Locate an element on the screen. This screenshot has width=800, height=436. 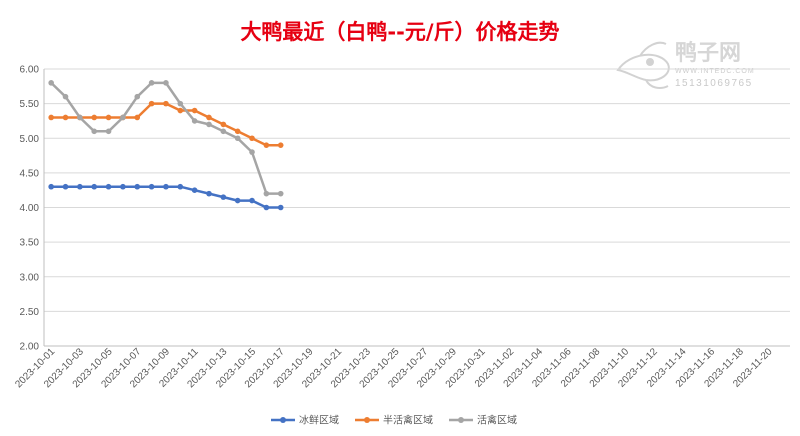
duck-logo-icon is located at coordinates (643, 65).